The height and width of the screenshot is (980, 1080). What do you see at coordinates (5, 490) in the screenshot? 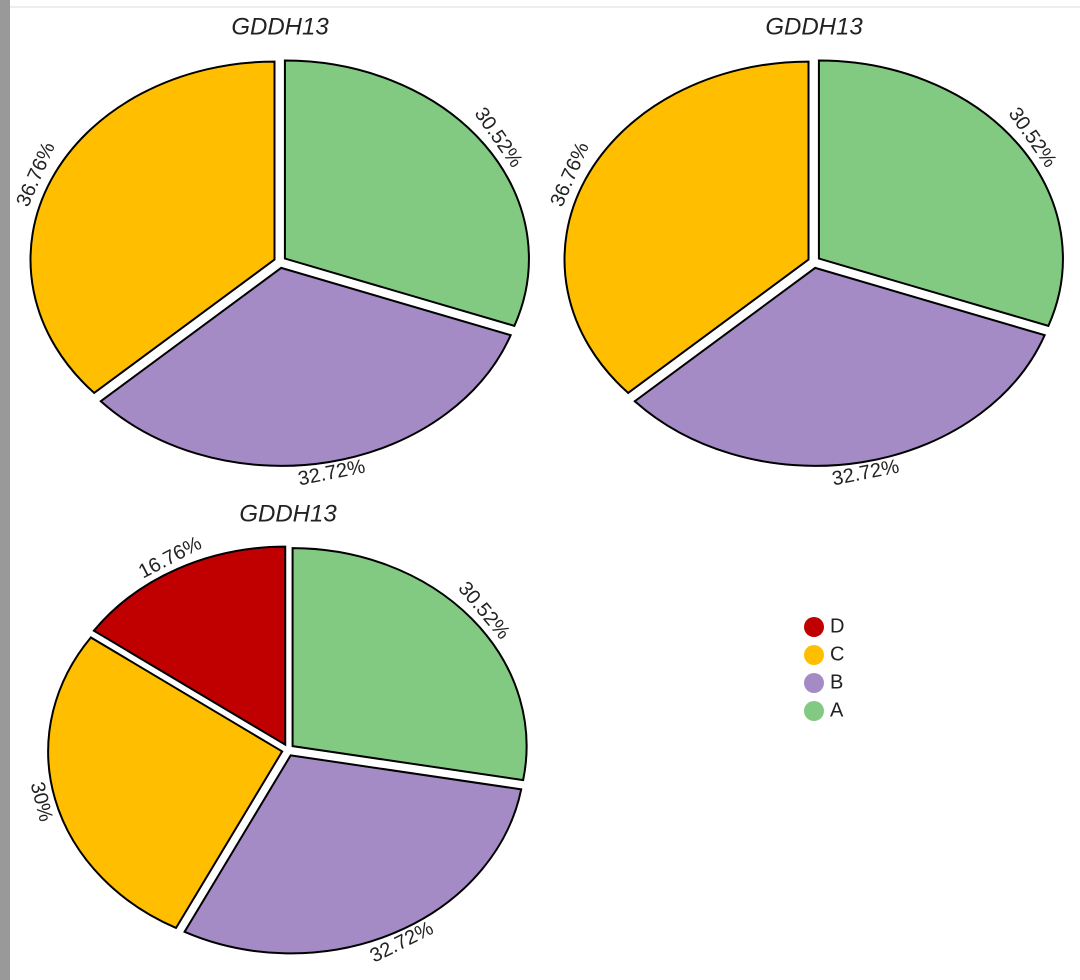
I see `side-bar` at bounding box center [5, 490].